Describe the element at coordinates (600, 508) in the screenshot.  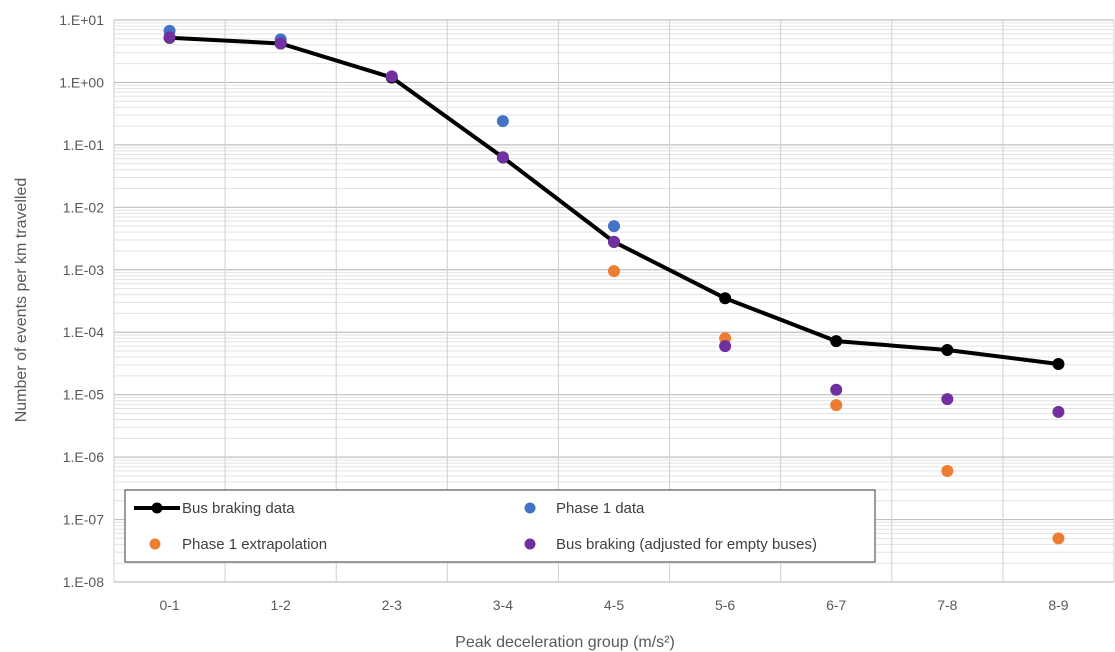
I see `legend-label: Phase 1 data` at that location.